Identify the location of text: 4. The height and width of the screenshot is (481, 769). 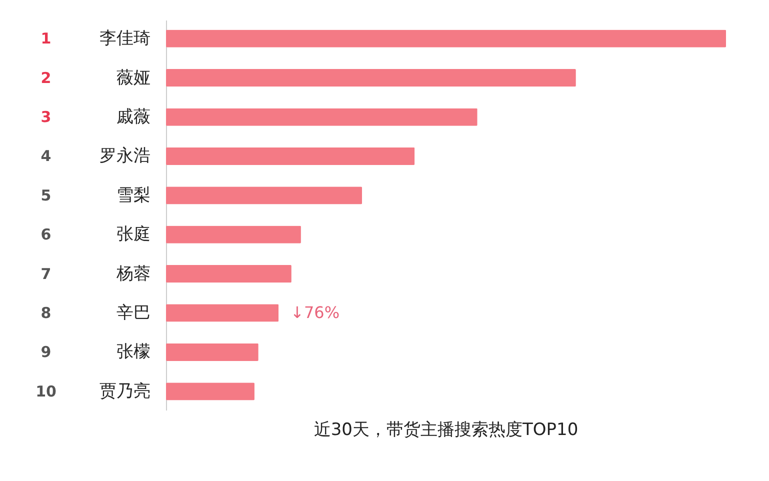
(46, 156).